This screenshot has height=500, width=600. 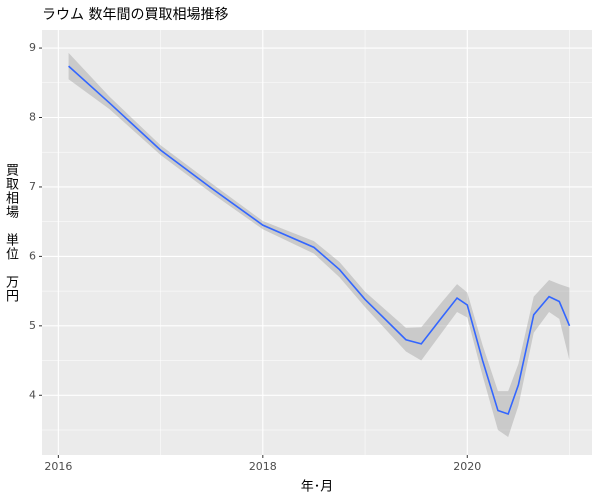 What do you see at coordinates (317, 487) in the screenshot?
I see `x-axis-label: 年･月` at bounding box center [317, 487].